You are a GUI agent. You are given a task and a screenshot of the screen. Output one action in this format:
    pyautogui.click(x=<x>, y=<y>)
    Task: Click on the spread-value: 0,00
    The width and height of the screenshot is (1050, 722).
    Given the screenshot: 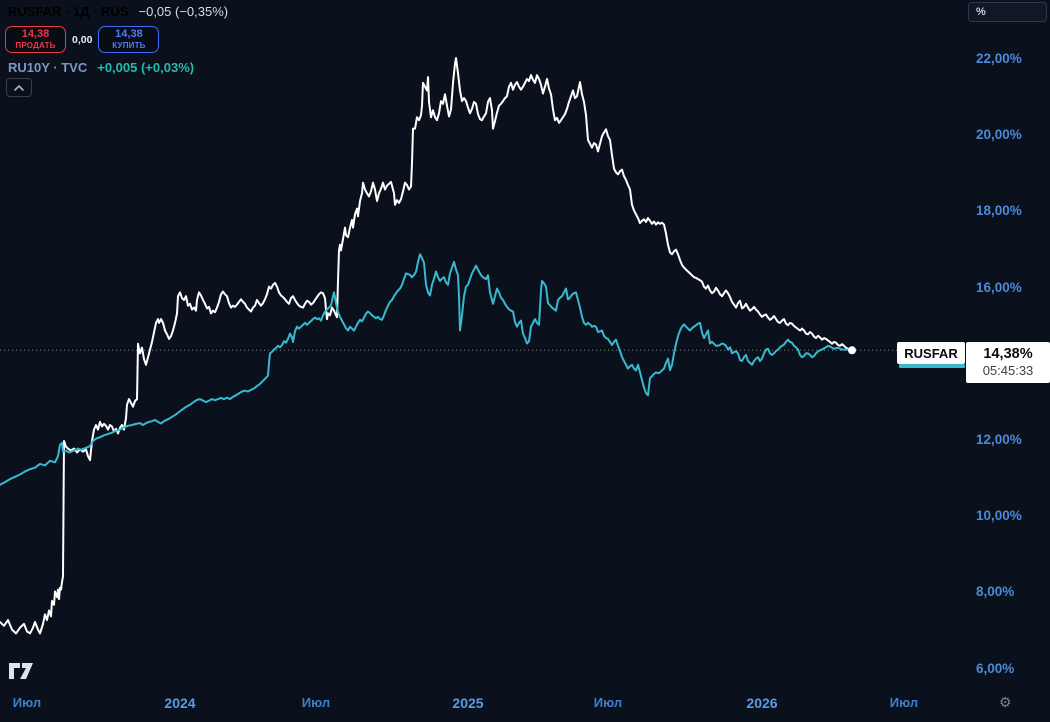 What is the action you would take?
    pyautogui.click(x=82, y=39)
    